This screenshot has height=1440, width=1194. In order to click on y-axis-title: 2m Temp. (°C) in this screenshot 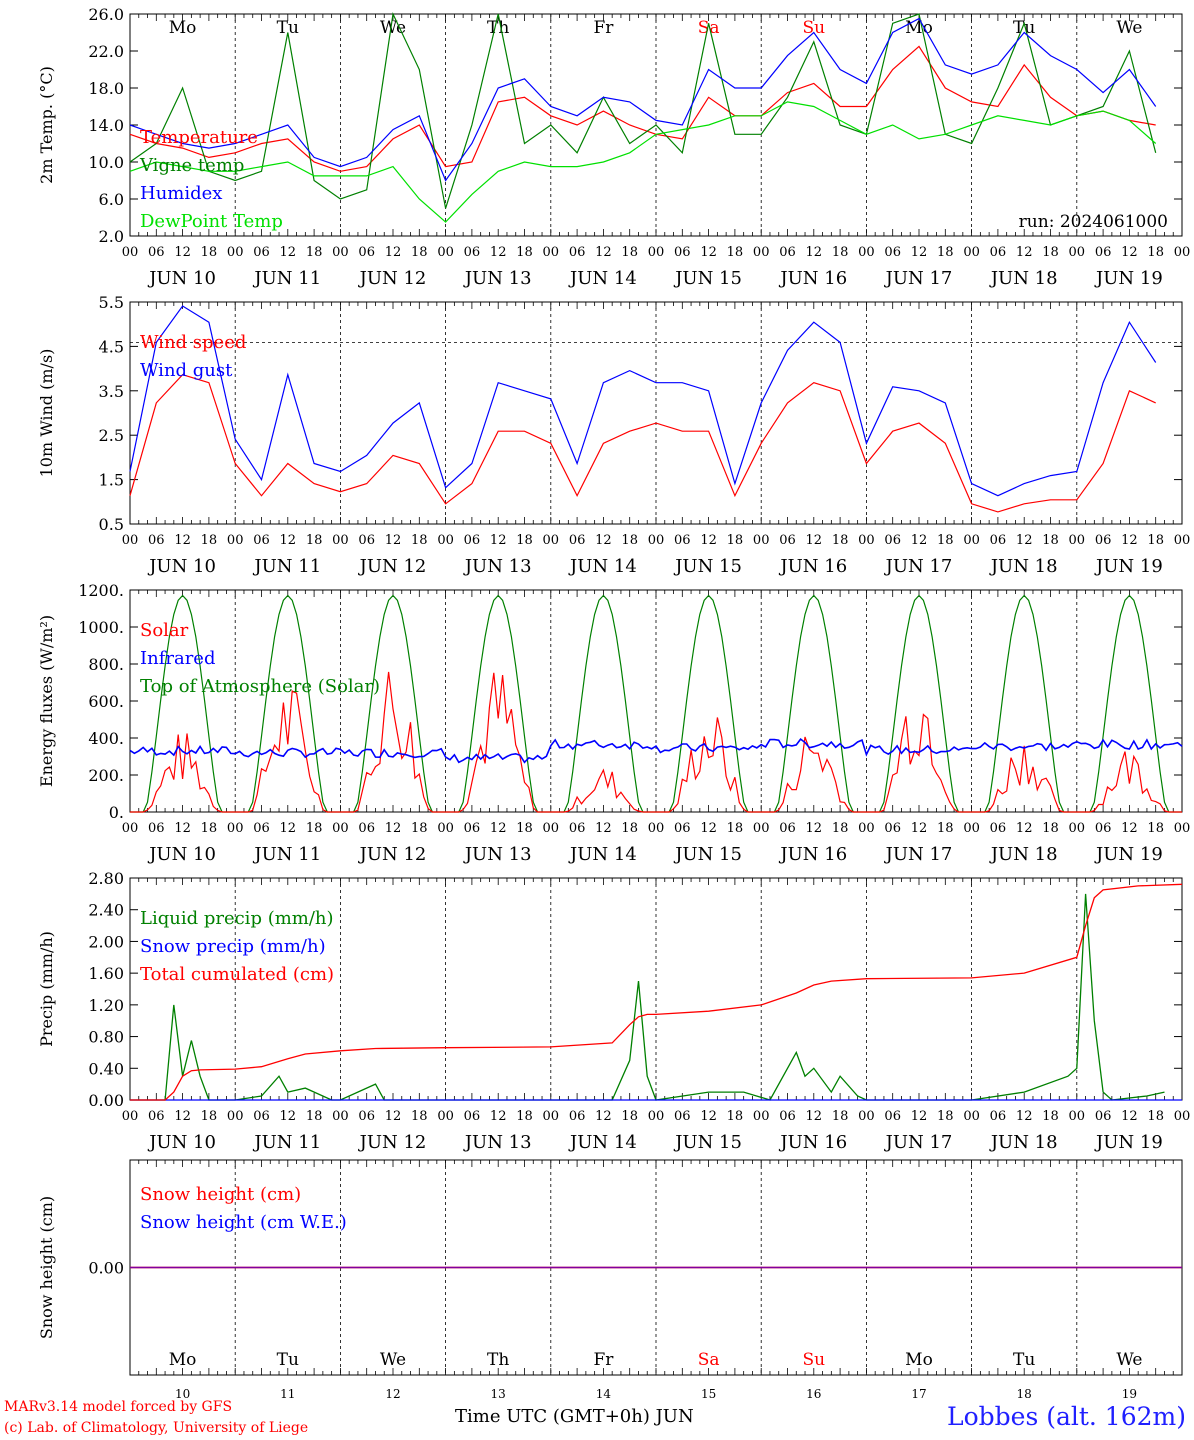, I will do `click(46, 125)`.